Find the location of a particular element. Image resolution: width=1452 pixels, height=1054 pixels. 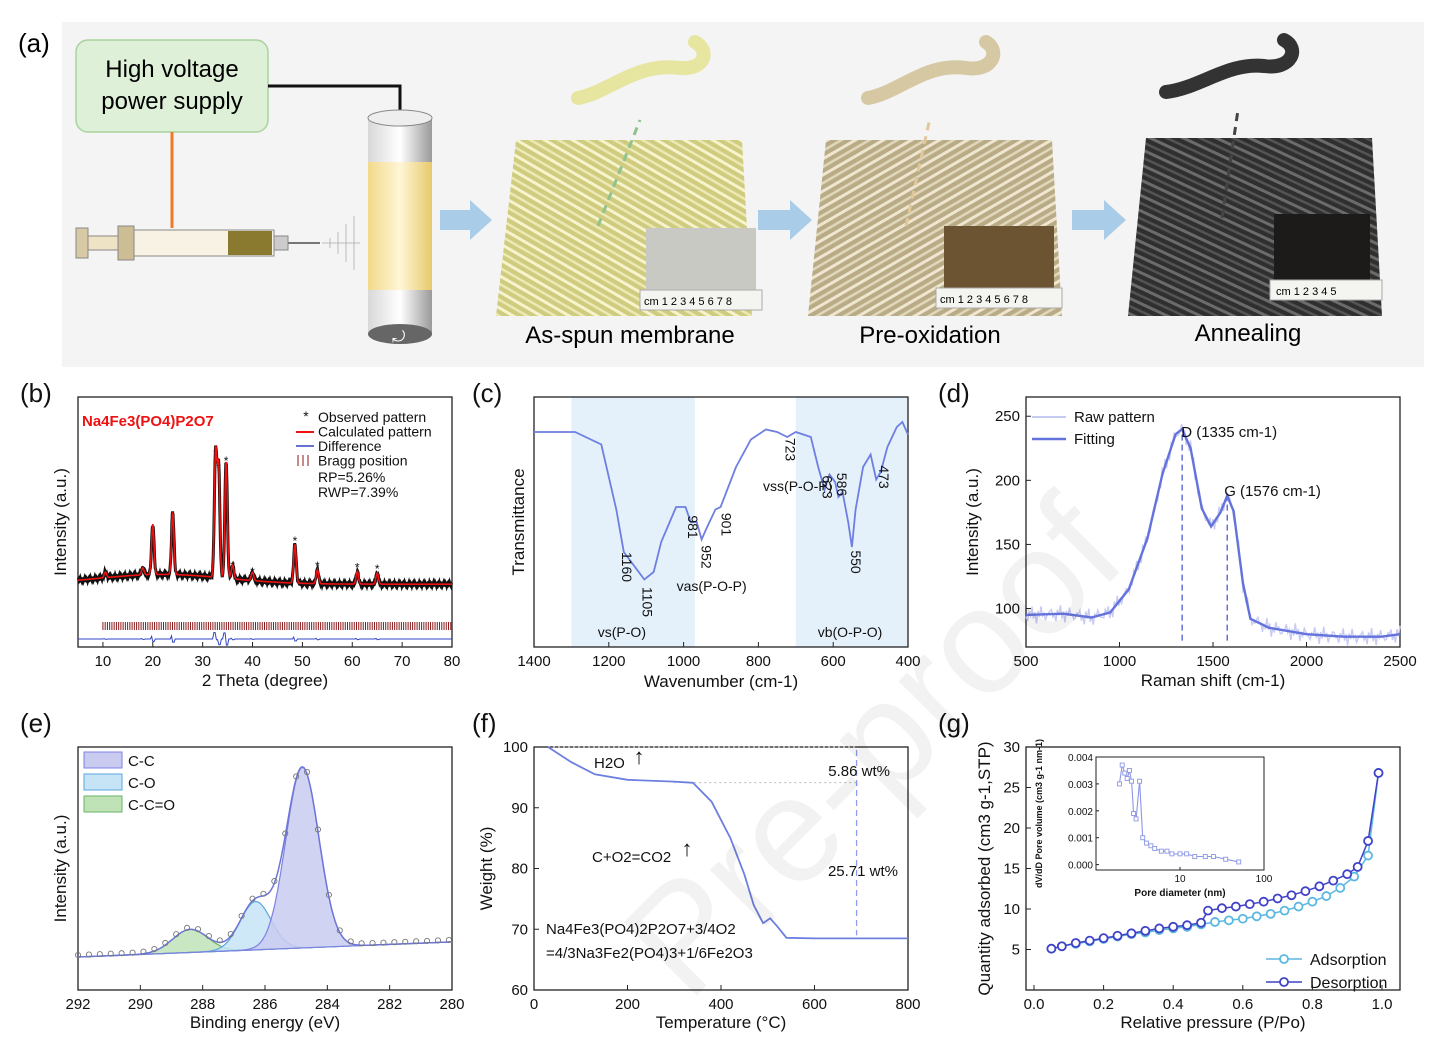

panel-e-xtick-label: 288 is located at coordinates (202, 1004).